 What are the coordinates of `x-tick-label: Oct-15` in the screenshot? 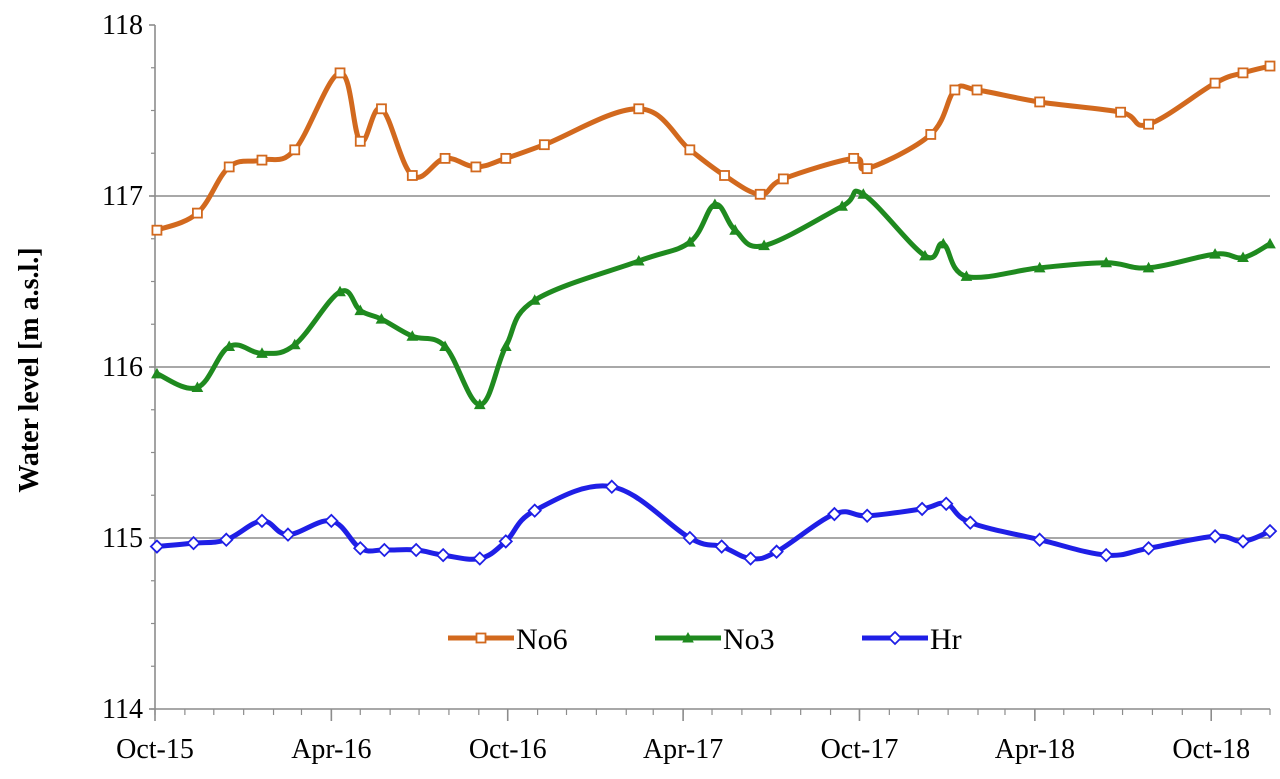 It's located at (155, 749).